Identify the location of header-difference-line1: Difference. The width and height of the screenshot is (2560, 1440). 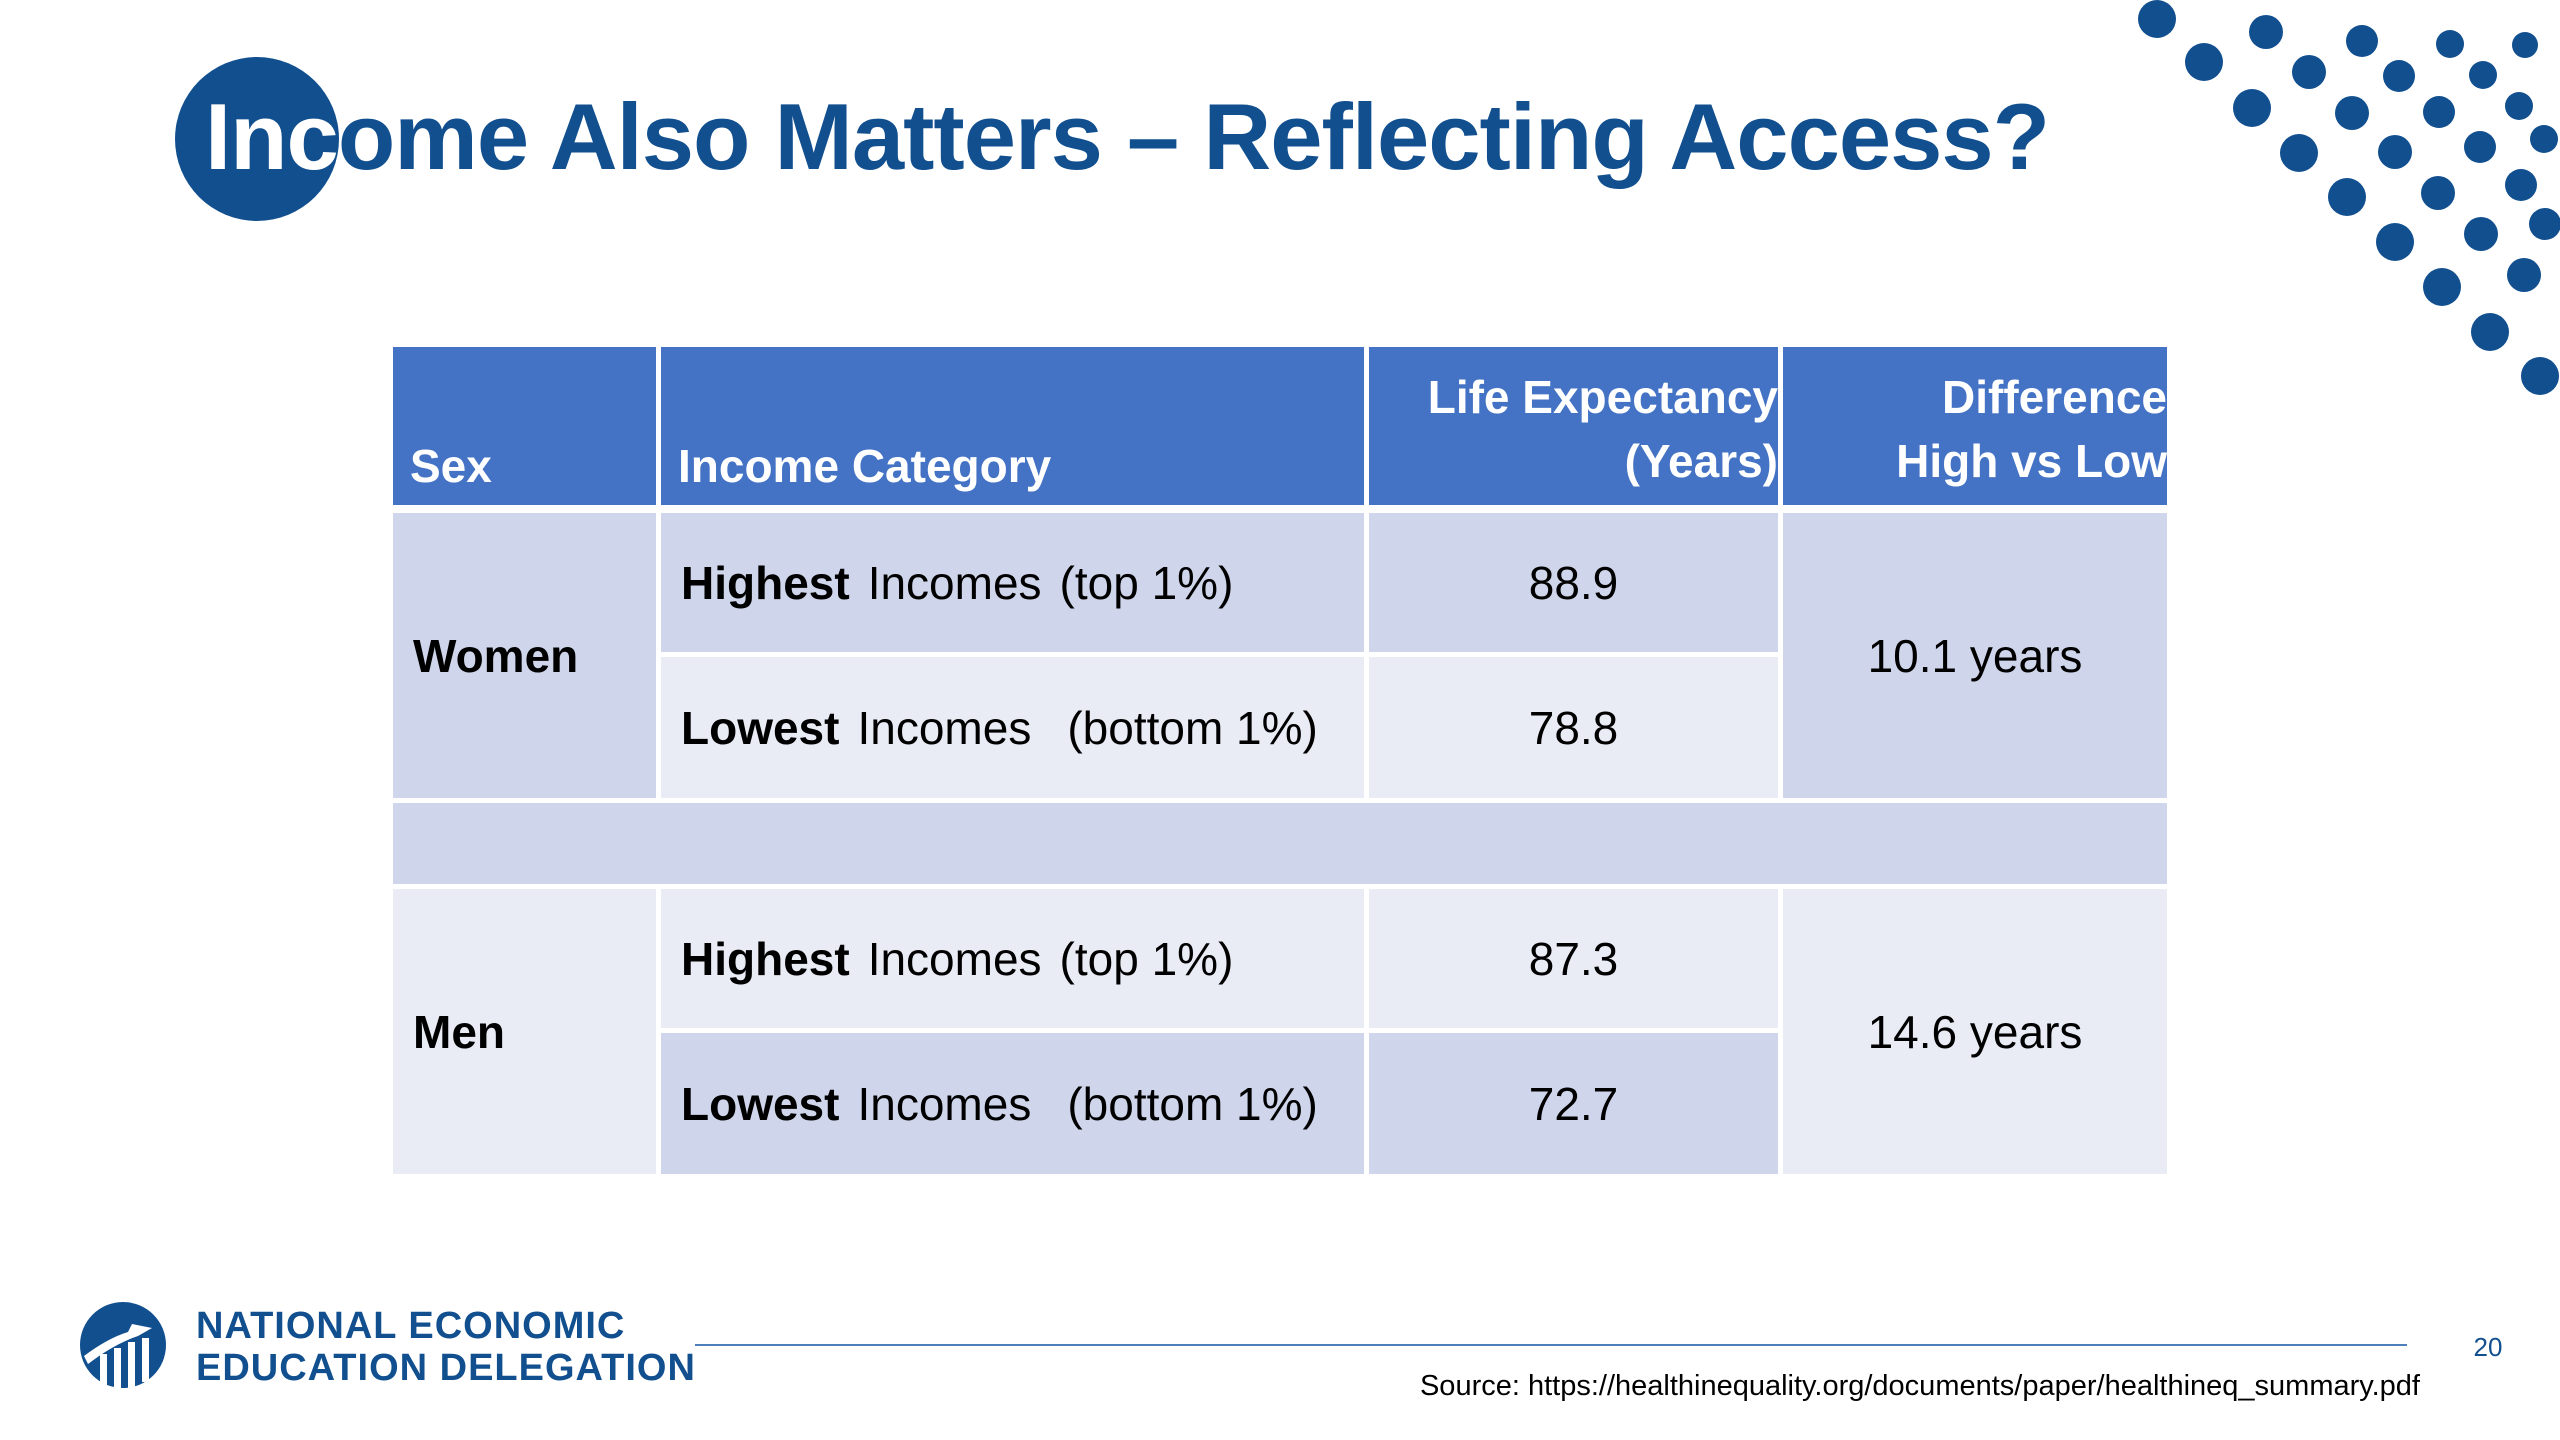
(2054, 397).